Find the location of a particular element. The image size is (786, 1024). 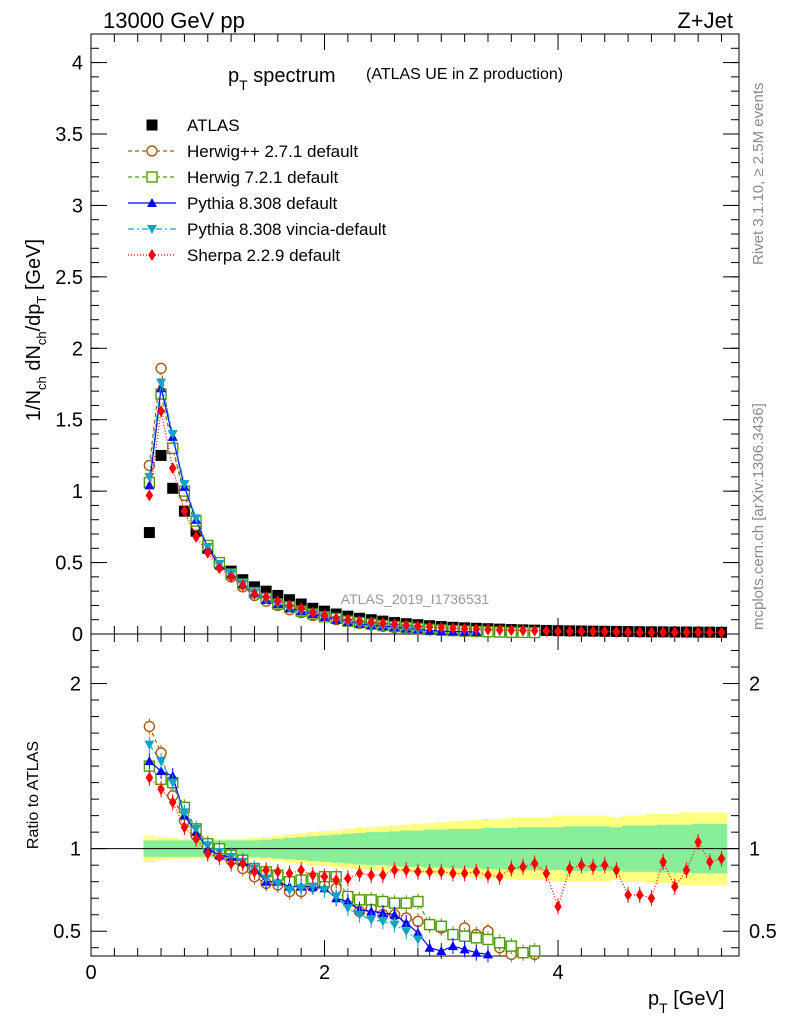

legend-label: Herwig 7.2.1 default is located at coordinates (262, 177).